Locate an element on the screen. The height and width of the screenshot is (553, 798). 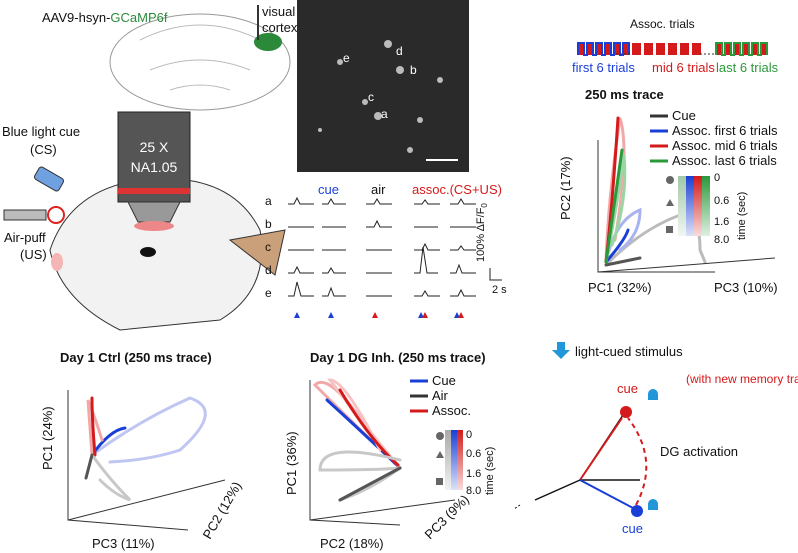
virus-name: GCaMP6f is located at coordinates (138, 17).